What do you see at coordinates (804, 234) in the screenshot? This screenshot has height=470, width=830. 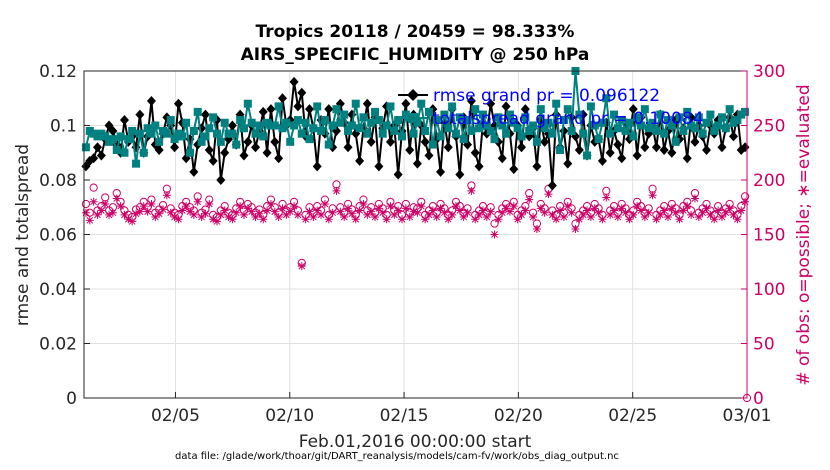 I see `y-axis-label-right: # of obs: o=possible; ∗=evaluated` at bounding box center [804, 234].